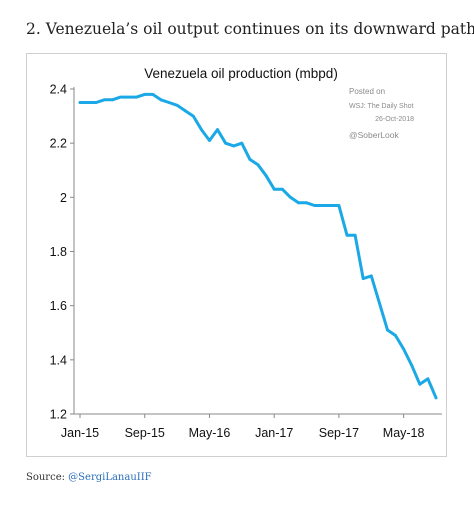 This screenshot has width=474, height=510. I want to click on x-tick-label: May-18, so click(404, 433).